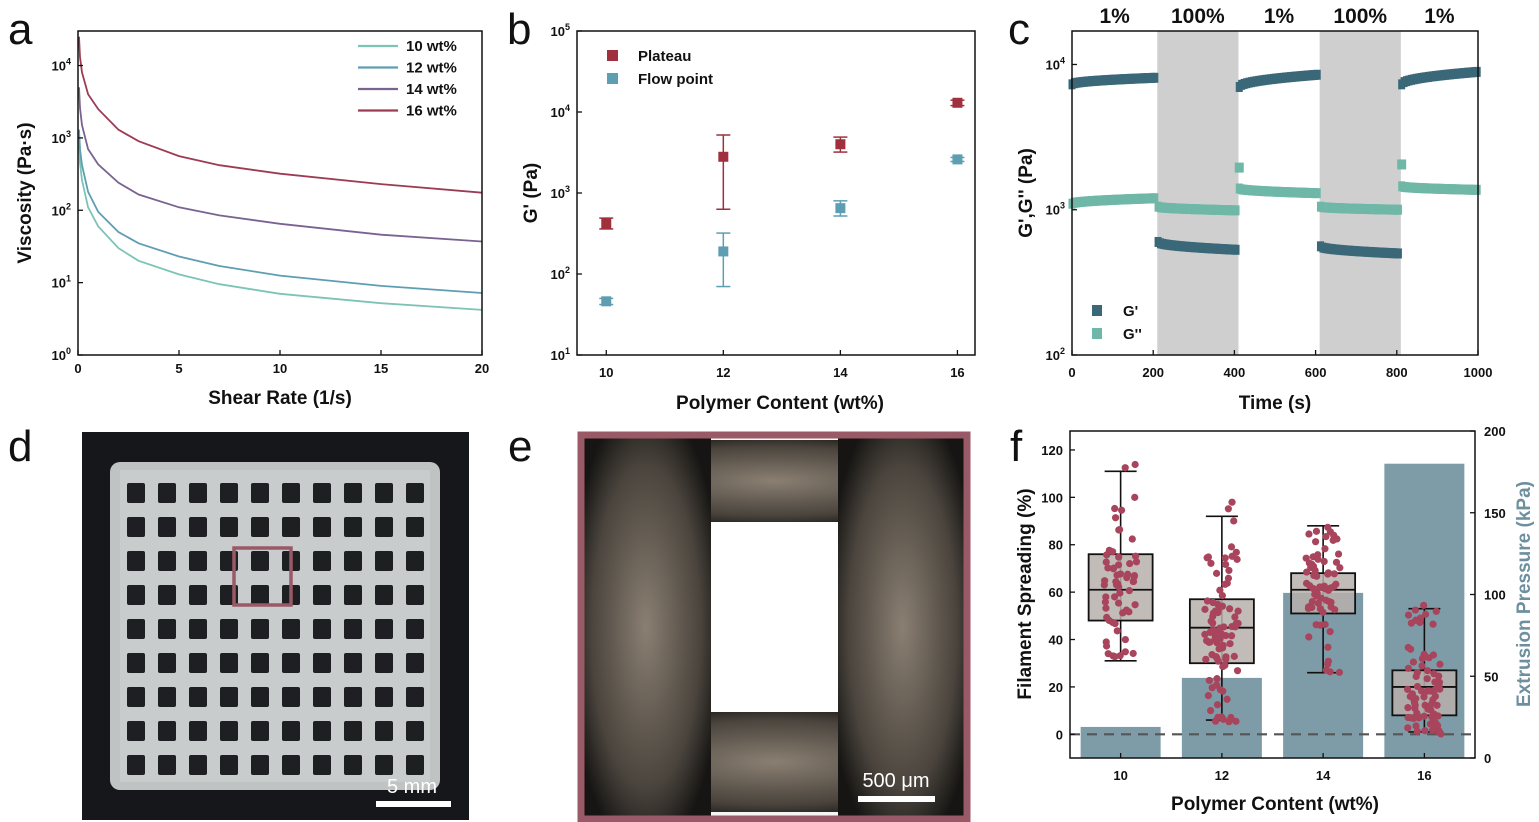  What do you see at coordinates (1055, 354) in the screenshot?
I see `c-y-tick-label: 10²` at bounding box center [1055, 354].